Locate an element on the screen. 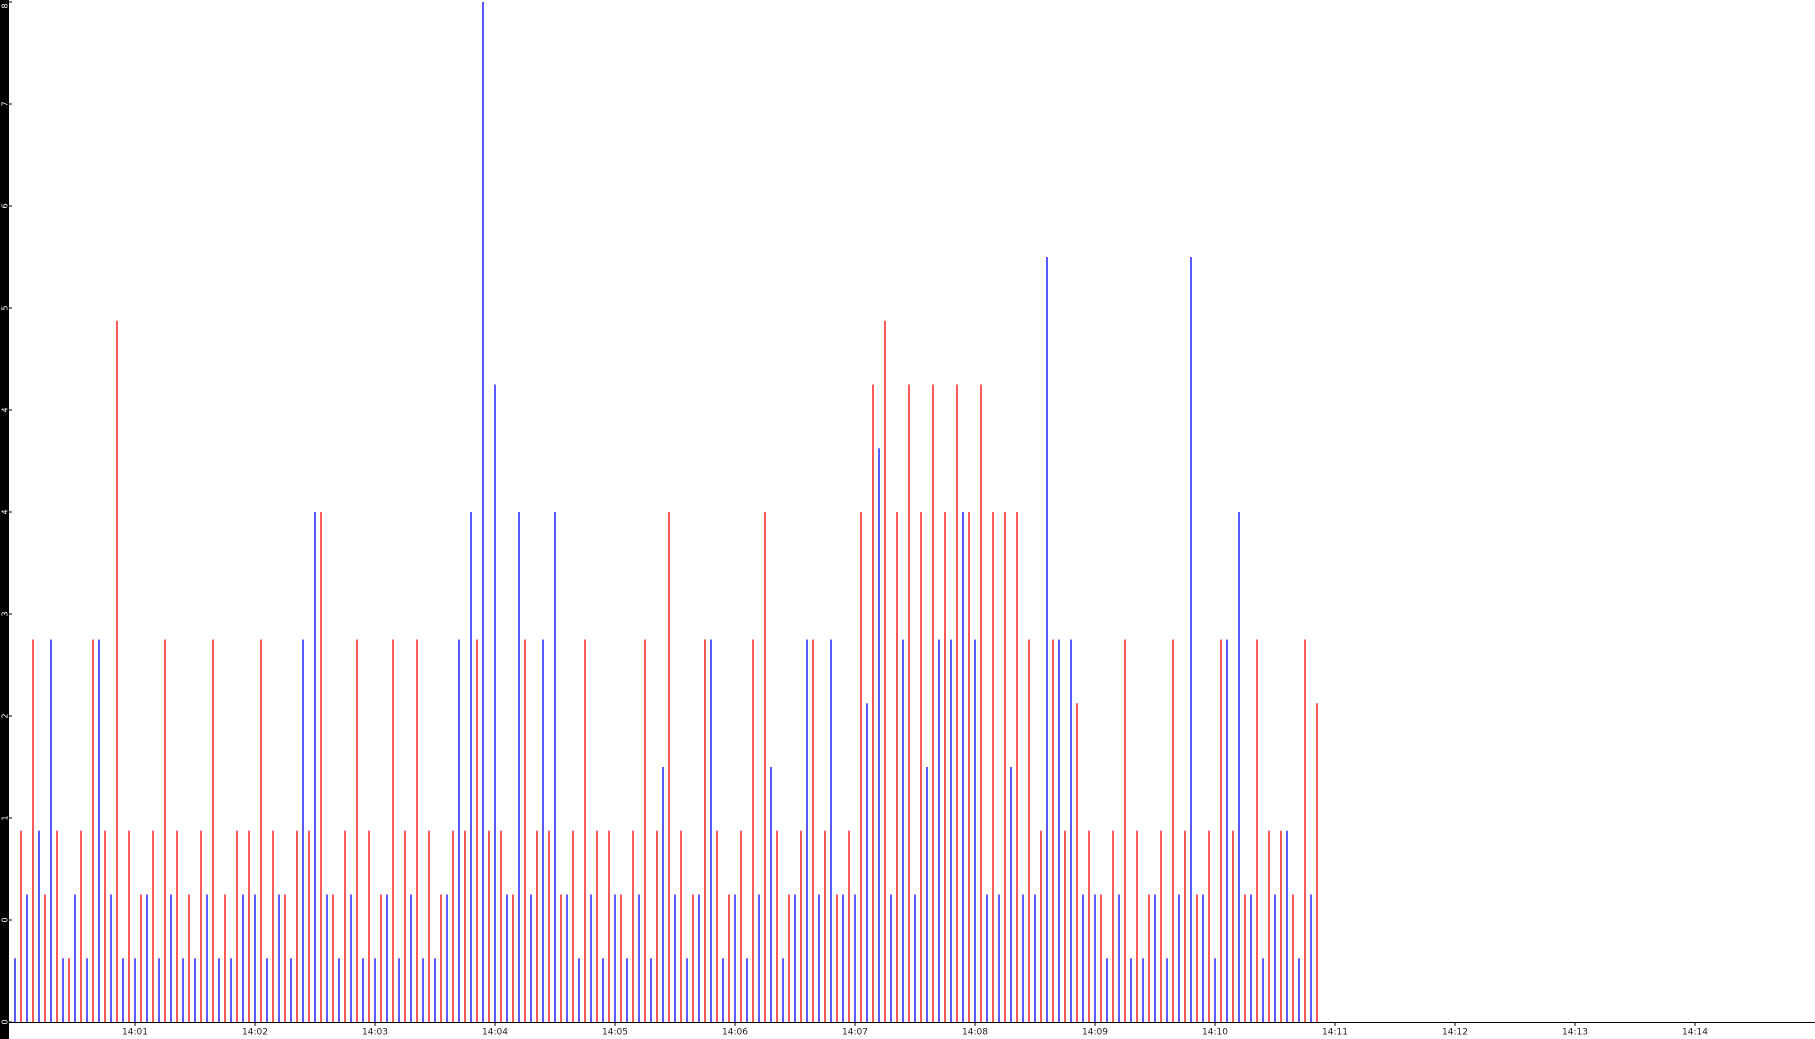  x-tick-label: 14:06 is located at coordinates (735, 1033).